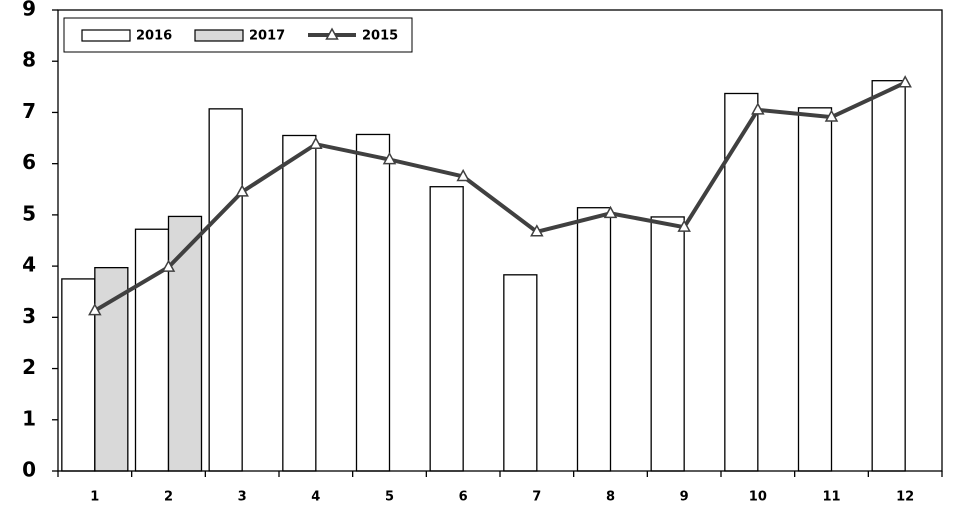  Describe the element at coordinates (29, 265) in the screenshot. I see `y-tick-label: 4` at that location.